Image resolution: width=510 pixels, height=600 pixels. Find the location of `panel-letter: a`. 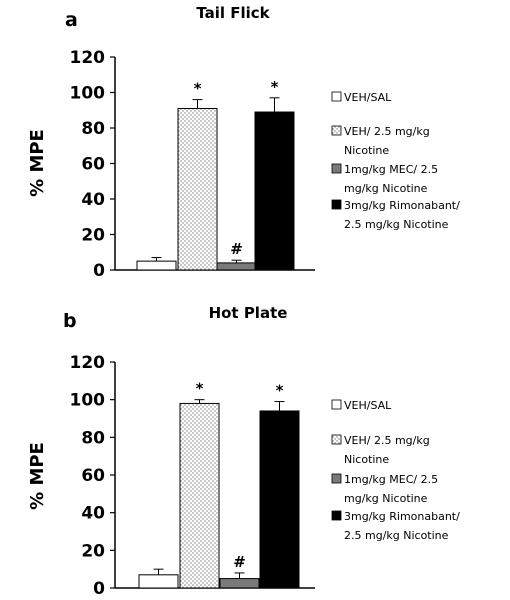

panel-letter: a is located at coordinates (71, 20).